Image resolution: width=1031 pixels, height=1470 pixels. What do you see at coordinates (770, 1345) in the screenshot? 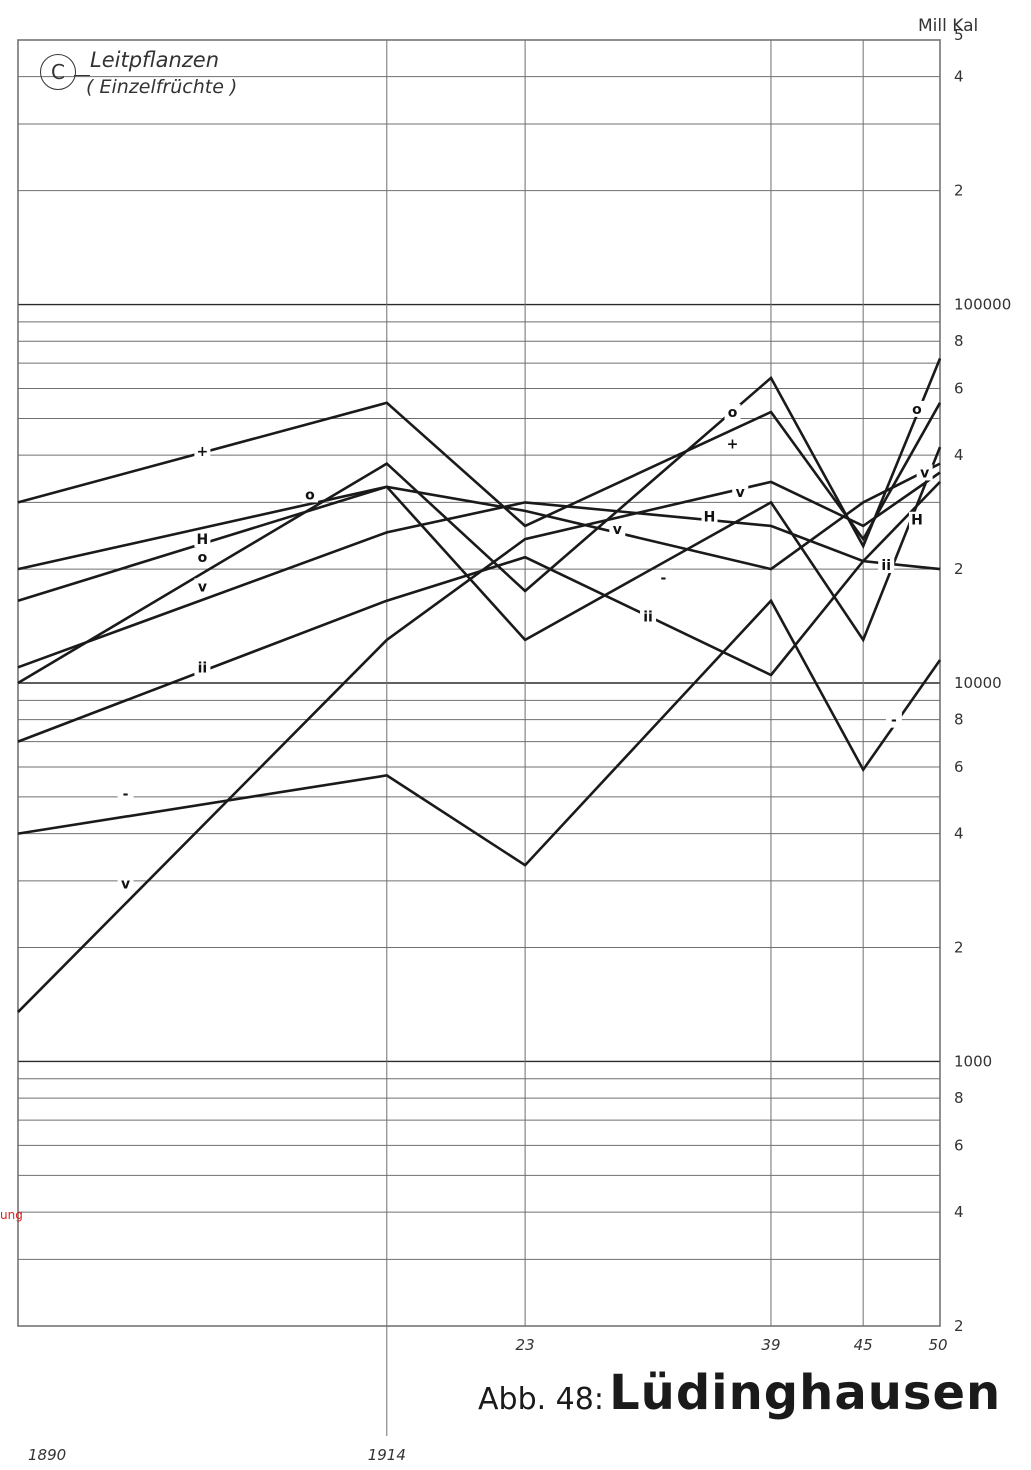
I see `x-tick-label: 39` at bounding box center [770, 1345].